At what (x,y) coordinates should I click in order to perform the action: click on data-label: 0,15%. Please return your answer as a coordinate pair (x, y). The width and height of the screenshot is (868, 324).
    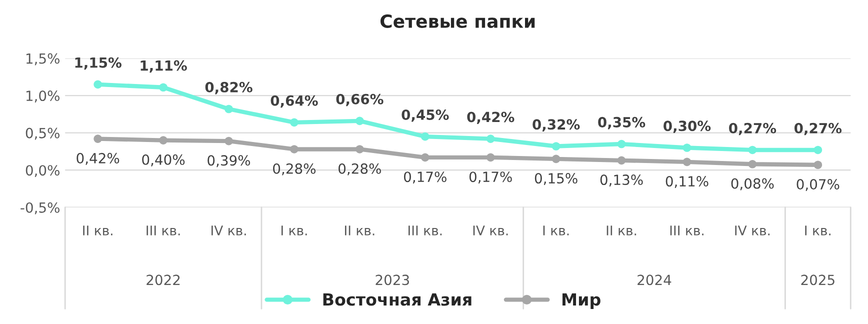
    Looking at the image, I should click on (556, 179).